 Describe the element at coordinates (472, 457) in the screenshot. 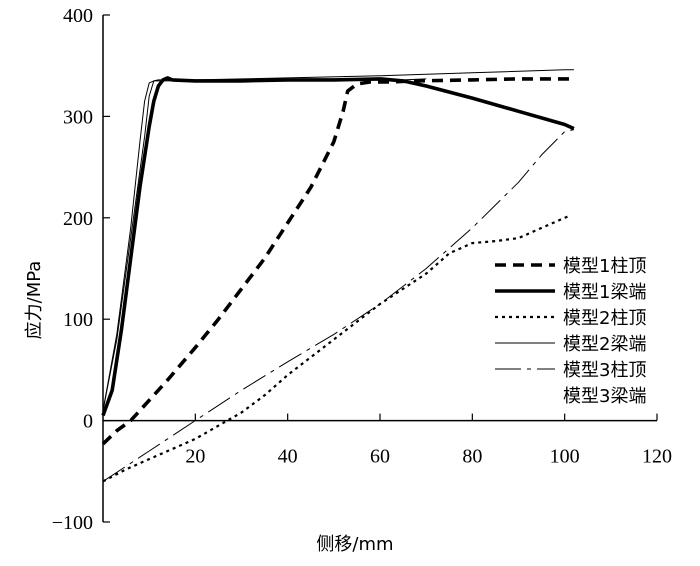

I see `x-tick-label: 80` at that location.